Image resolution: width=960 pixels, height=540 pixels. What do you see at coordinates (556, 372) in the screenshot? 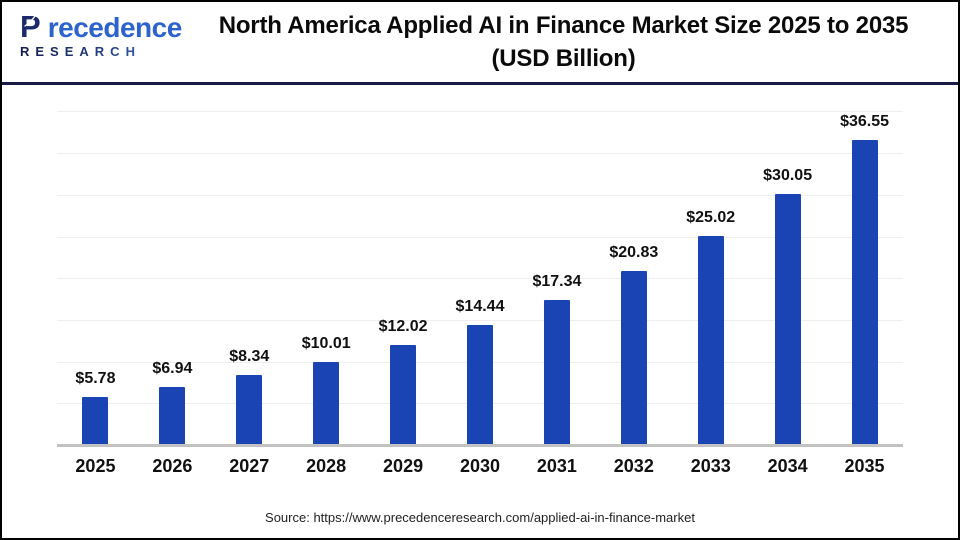
I see `bar-2031` at bounding box center [556, 372].